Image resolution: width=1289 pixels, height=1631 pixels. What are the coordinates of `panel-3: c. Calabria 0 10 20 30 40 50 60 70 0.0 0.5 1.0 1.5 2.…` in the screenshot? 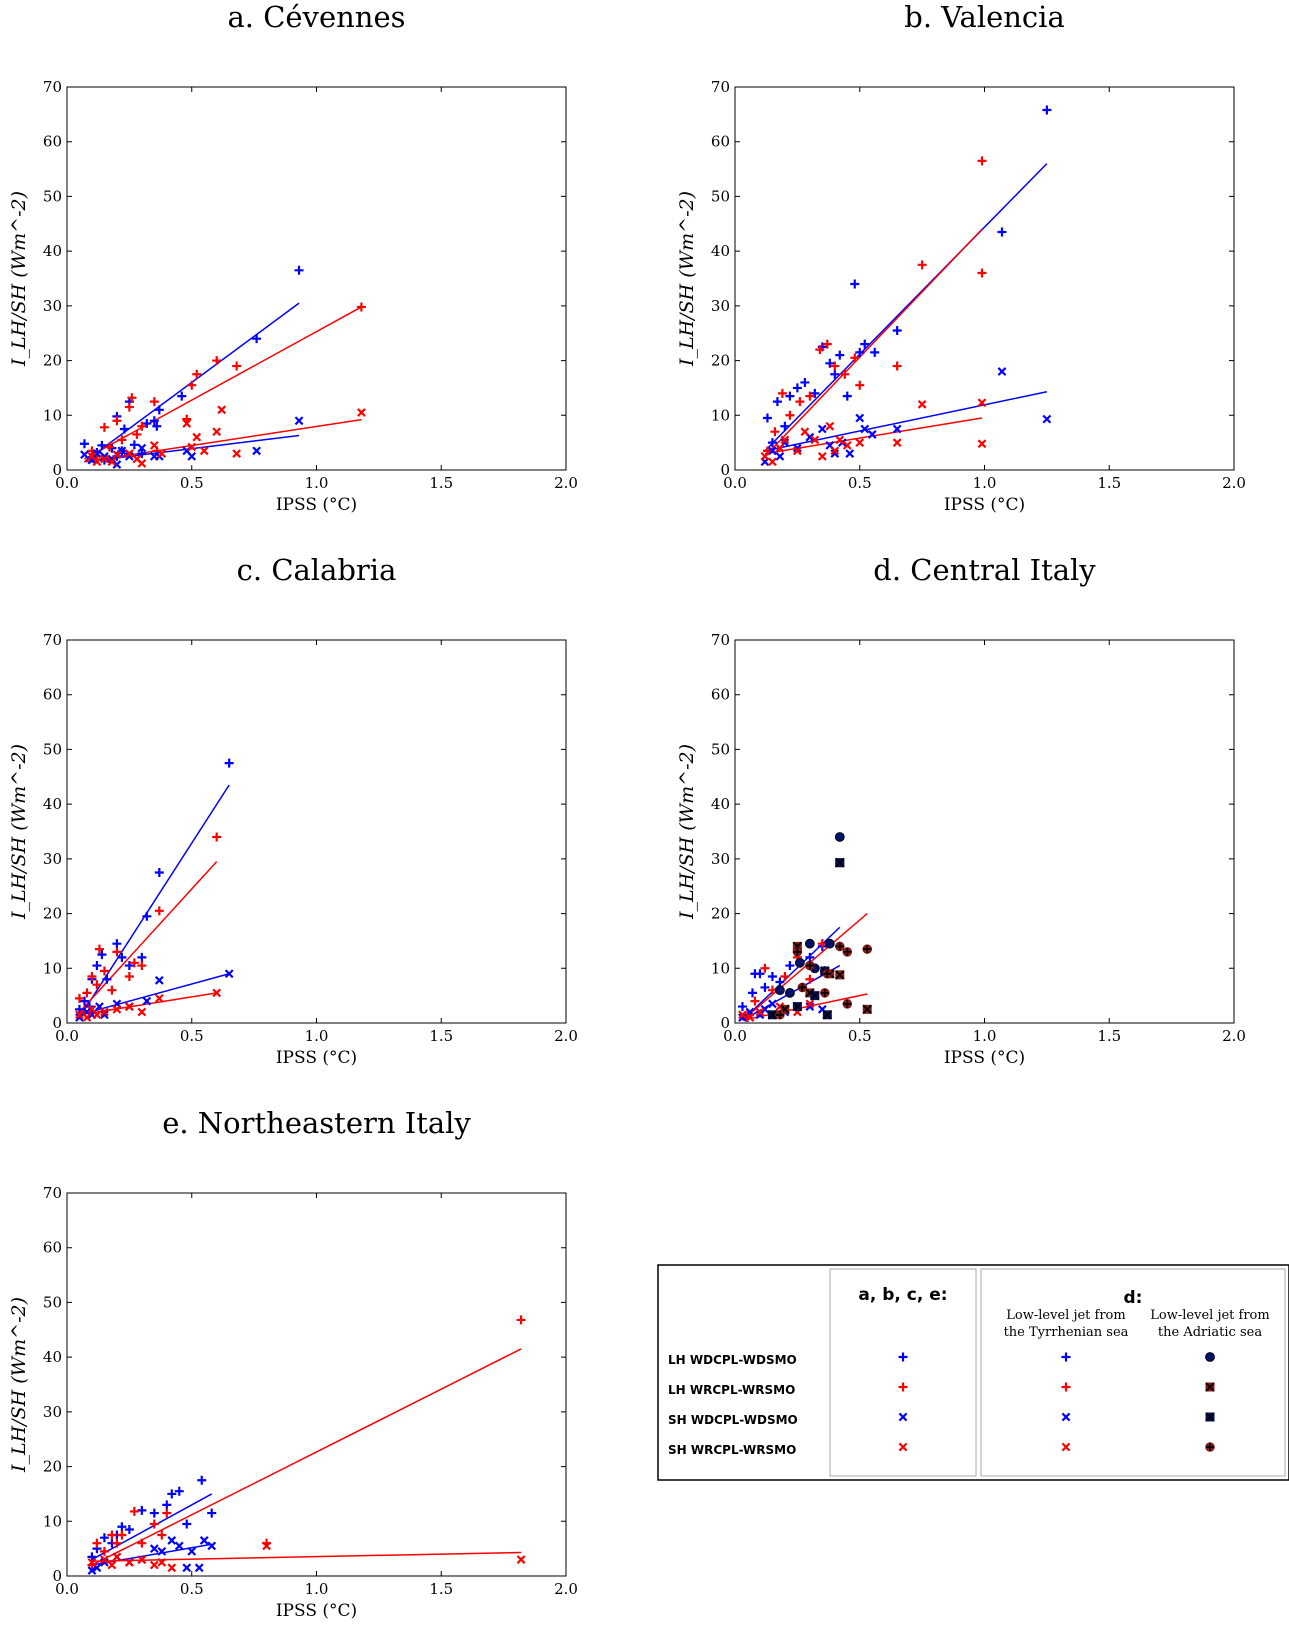 It's located at (293, 810).